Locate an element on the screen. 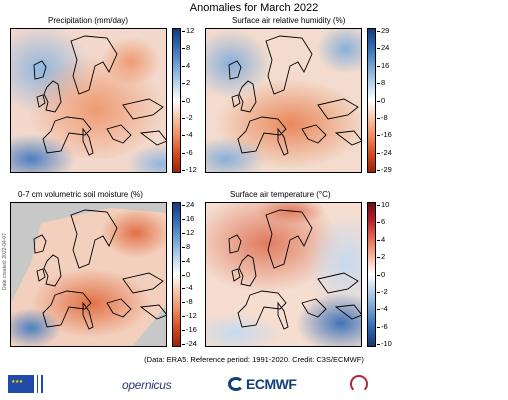  copernicus-logo: opernicus is located at coordinates (147, 384).